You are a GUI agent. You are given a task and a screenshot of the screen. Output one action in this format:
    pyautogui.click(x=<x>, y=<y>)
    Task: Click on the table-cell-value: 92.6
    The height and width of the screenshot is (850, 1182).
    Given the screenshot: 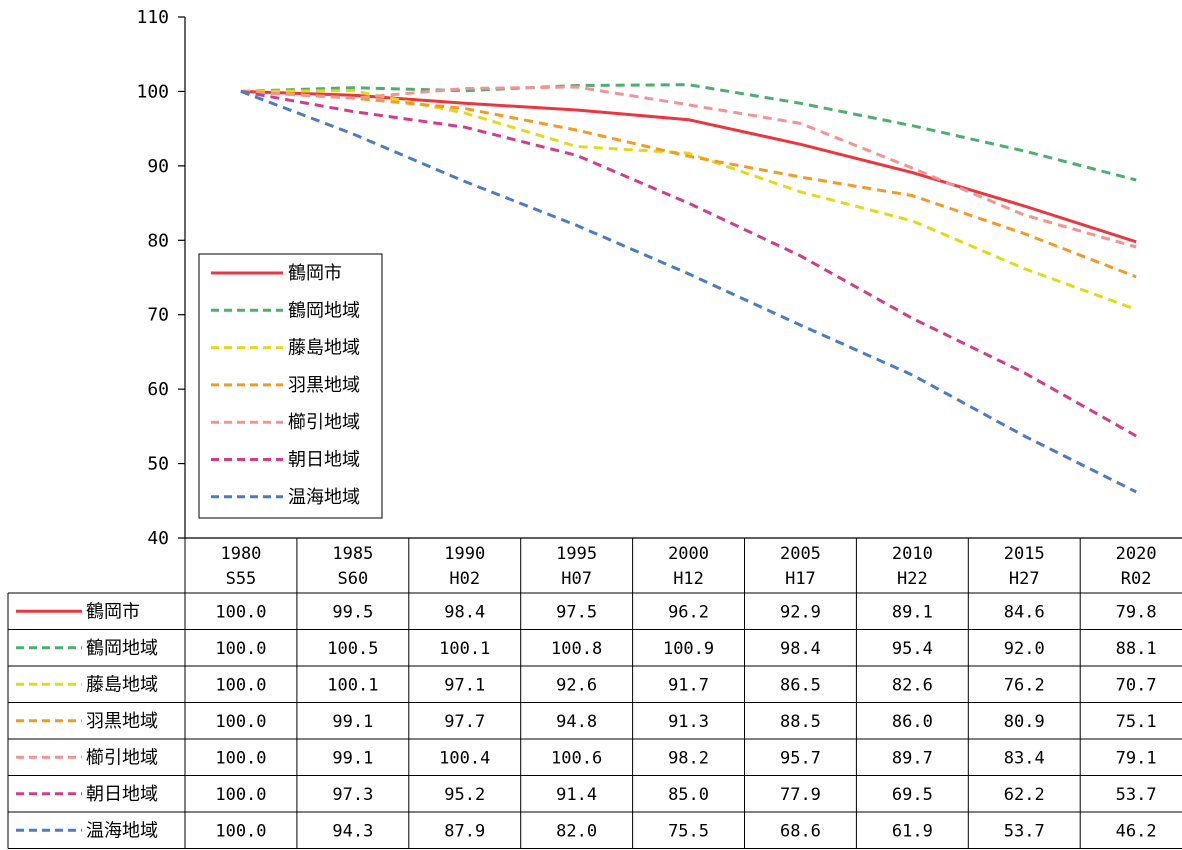 What is the action you would take?
    pyautogui.click(x=576, y=685)
    